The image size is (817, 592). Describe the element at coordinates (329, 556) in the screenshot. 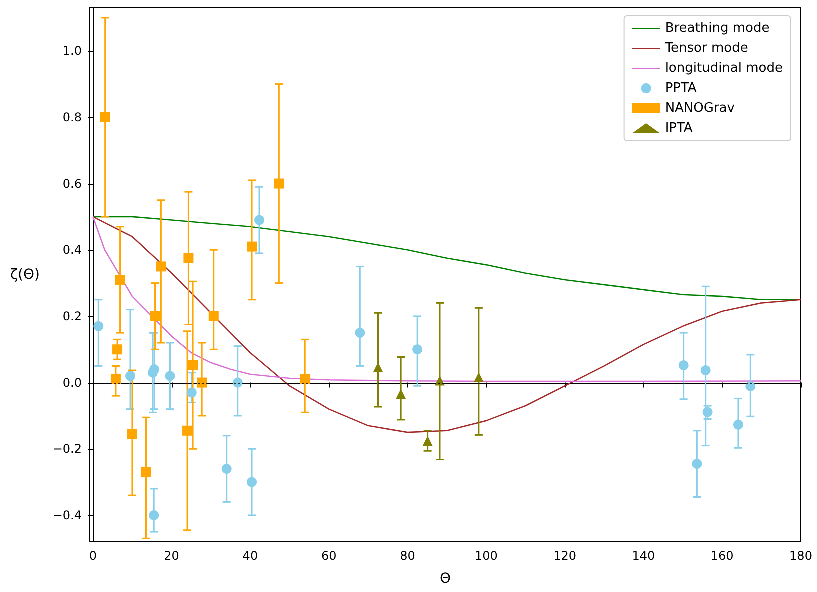

I see `x-tick-label: 60` at that location.